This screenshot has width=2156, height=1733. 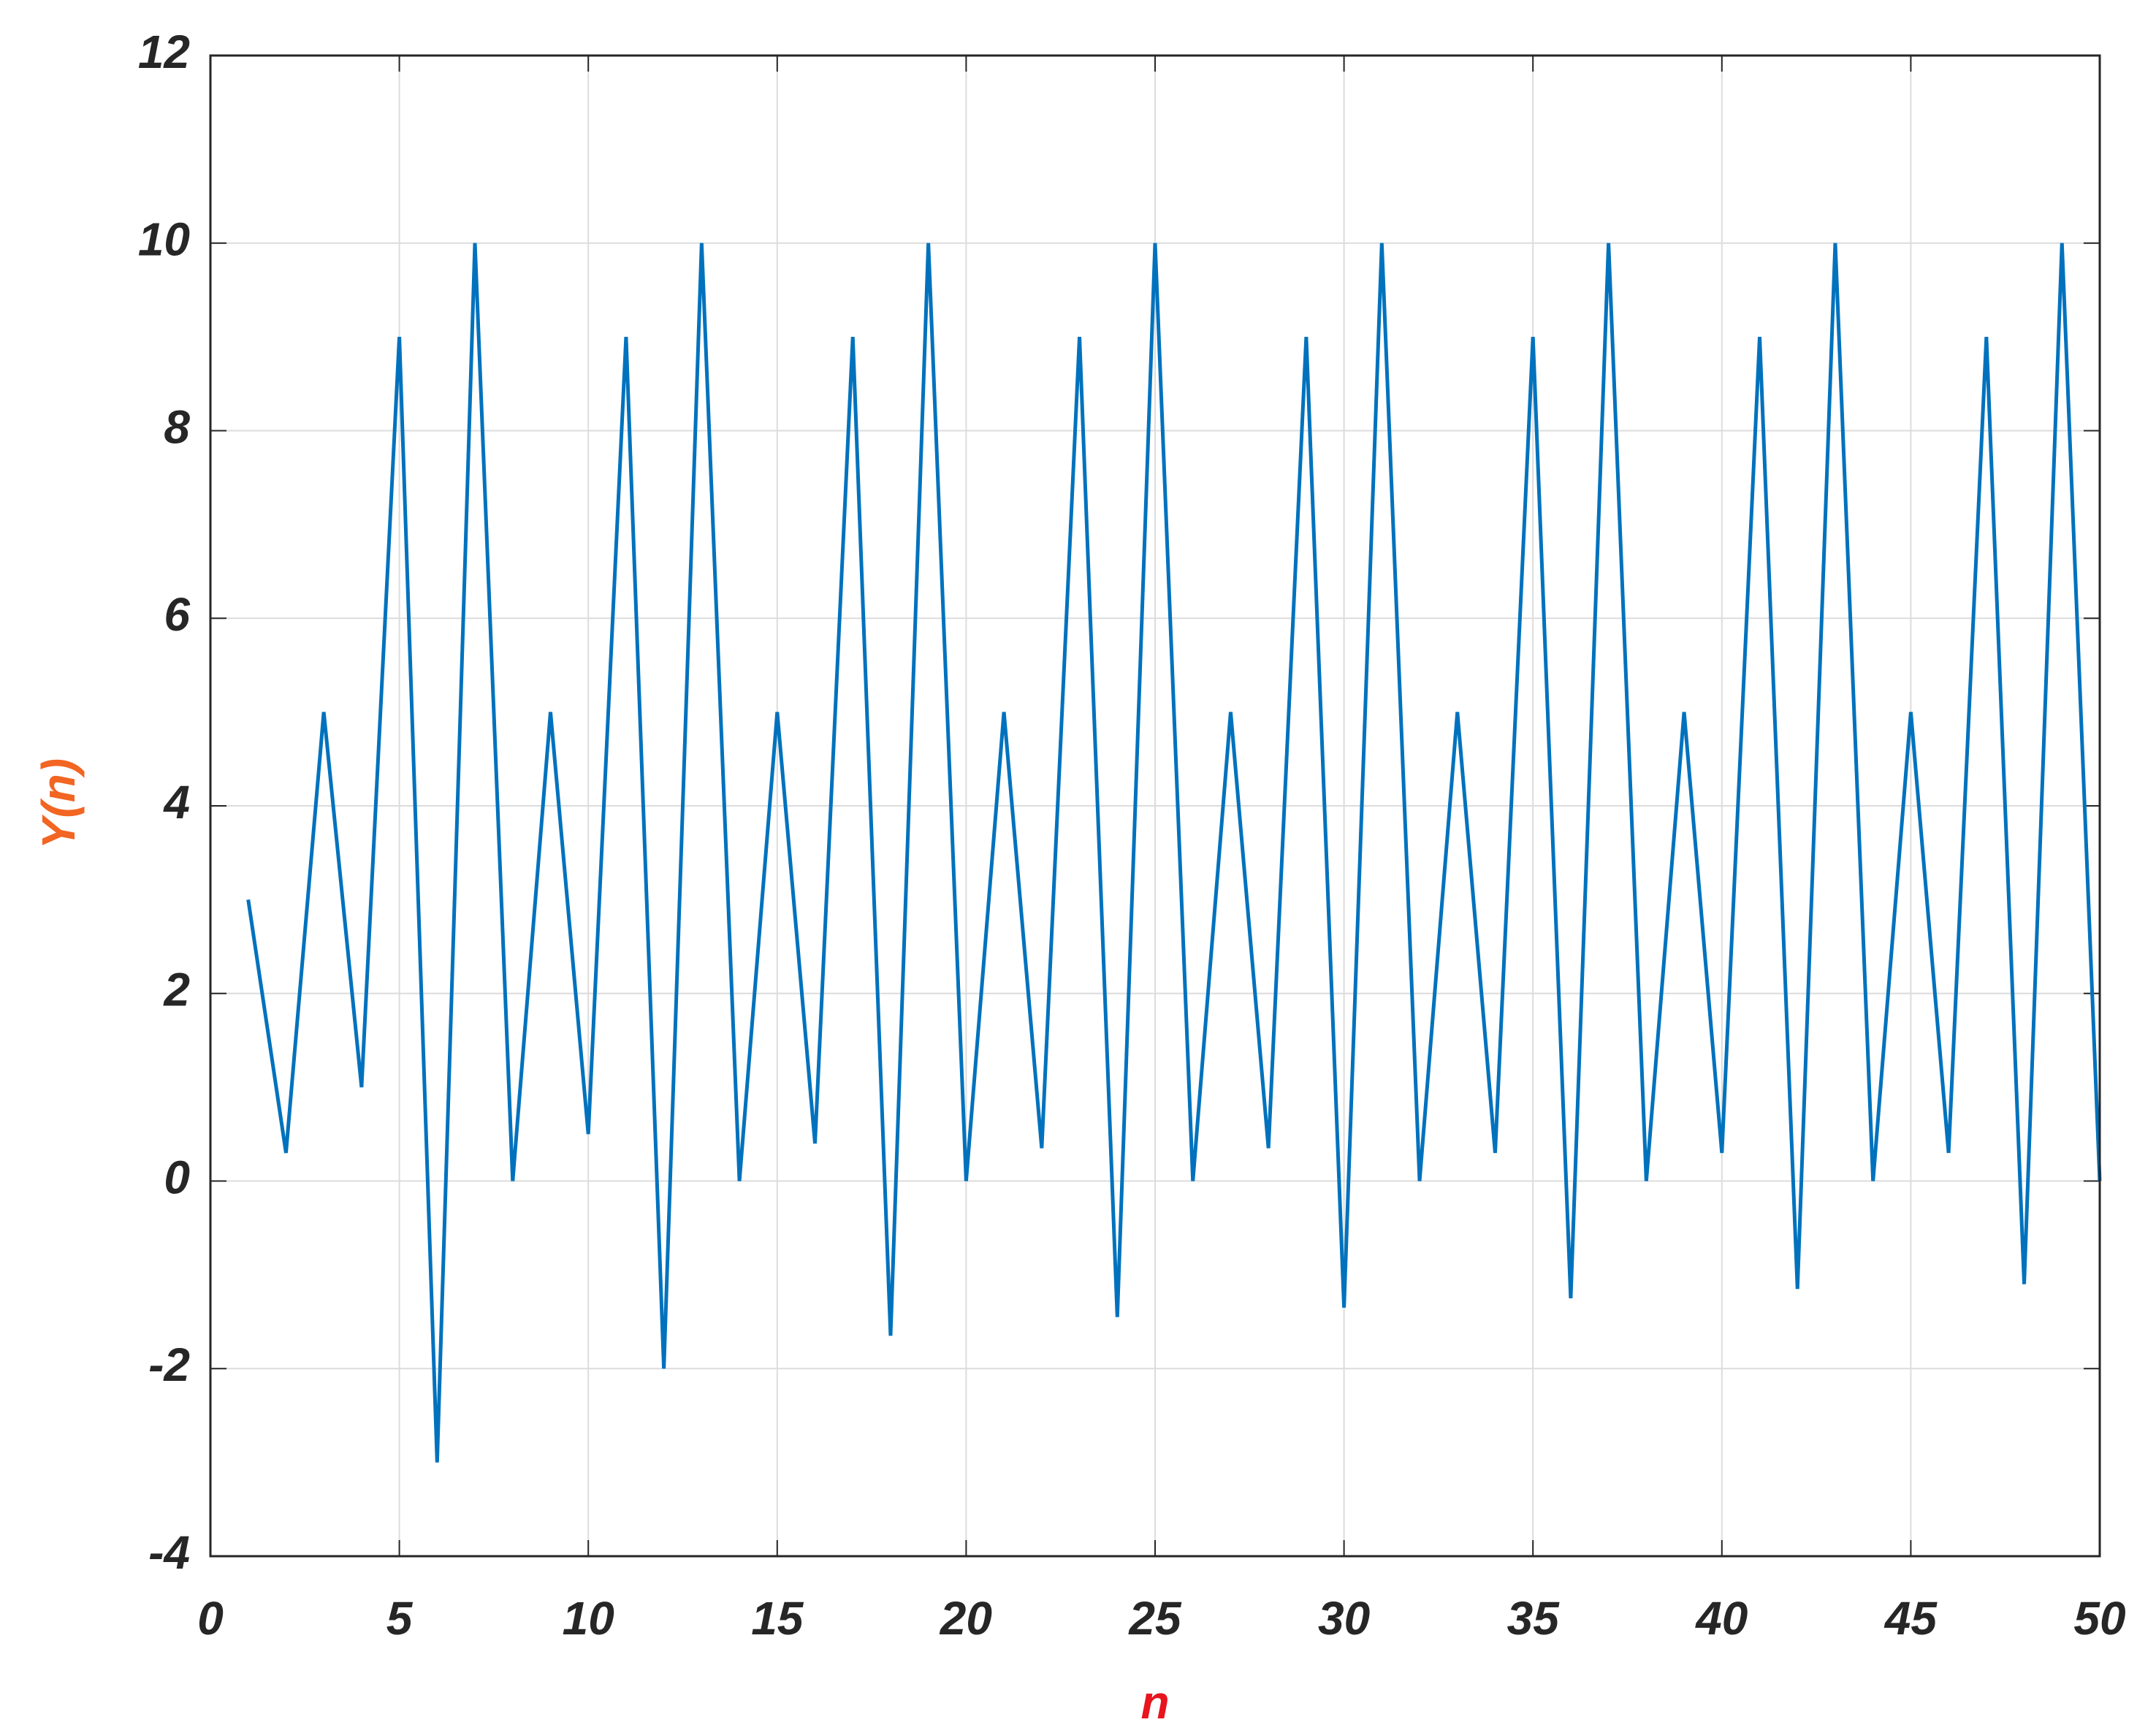 What do you see at coordinates (210, 1618) in the screenshot?
I see `x-tick-label: 0` at bounding box center [210, 1618].